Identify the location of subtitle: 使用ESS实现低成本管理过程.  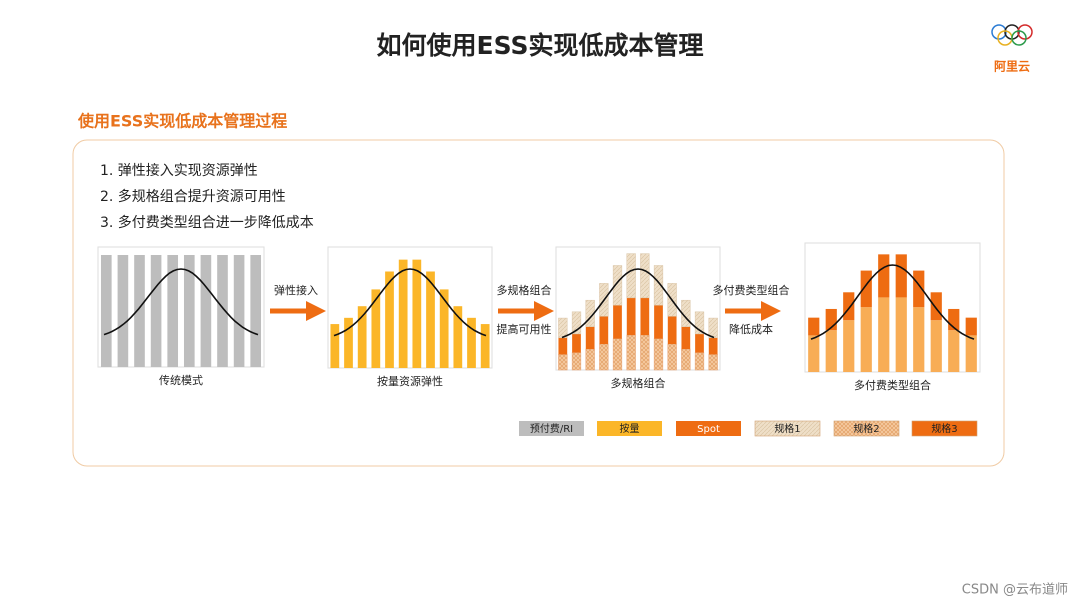
(182, 121).